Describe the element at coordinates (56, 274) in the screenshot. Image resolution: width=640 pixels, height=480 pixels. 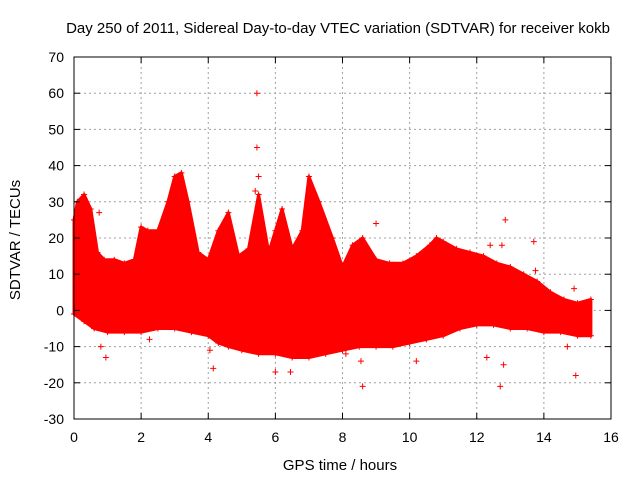
I see `y-tick-label: 10` at that location.